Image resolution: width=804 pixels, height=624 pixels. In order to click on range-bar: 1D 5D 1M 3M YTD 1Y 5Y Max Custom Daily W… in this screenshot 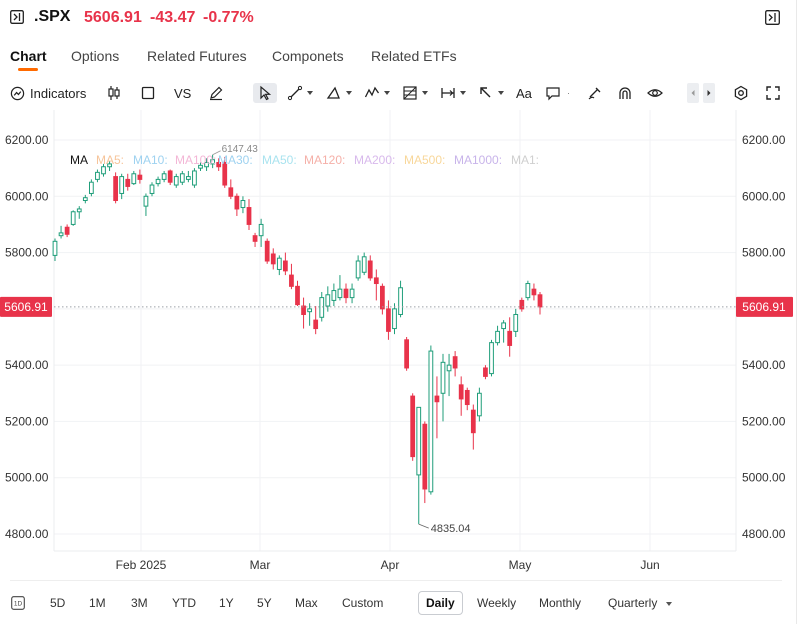, I will do `click(402, 604)`.